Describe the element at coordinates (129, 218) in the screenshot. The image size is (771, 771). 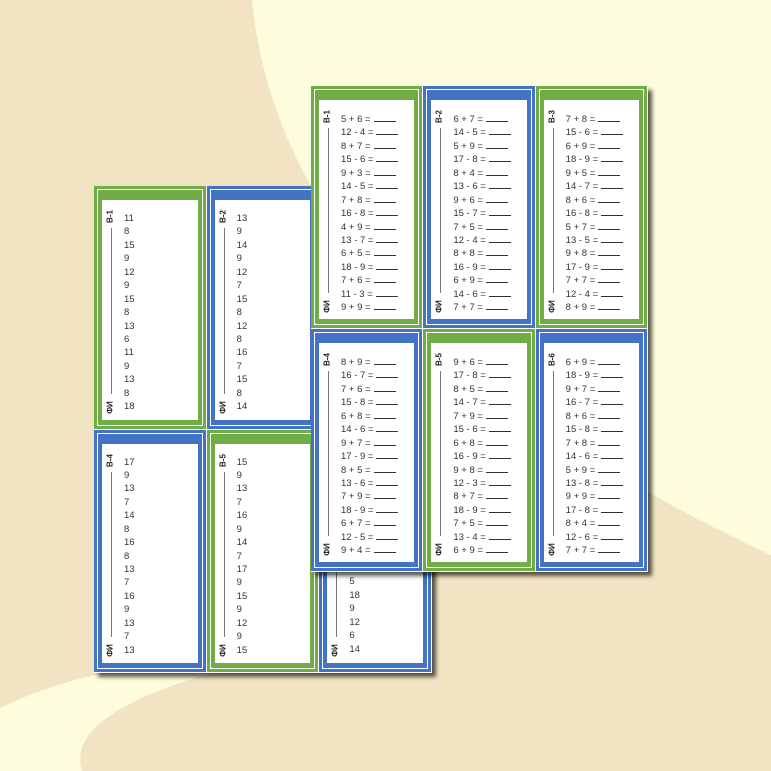
I see `answer-text: 11` at that location.